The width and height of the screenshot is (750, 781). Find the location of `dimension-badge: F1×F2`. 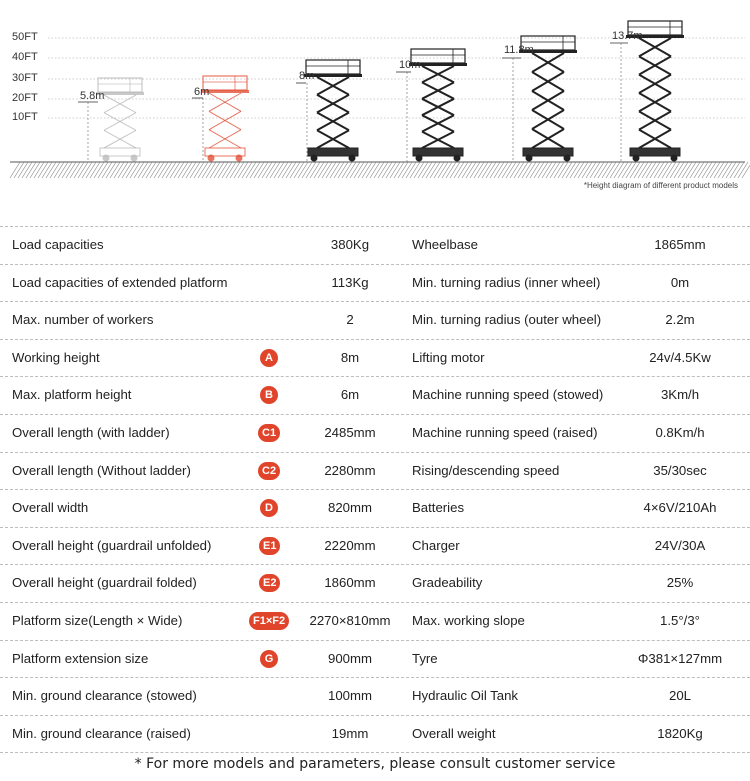

dimension-badge: F1×F2 is located at coordinates (269, 620).